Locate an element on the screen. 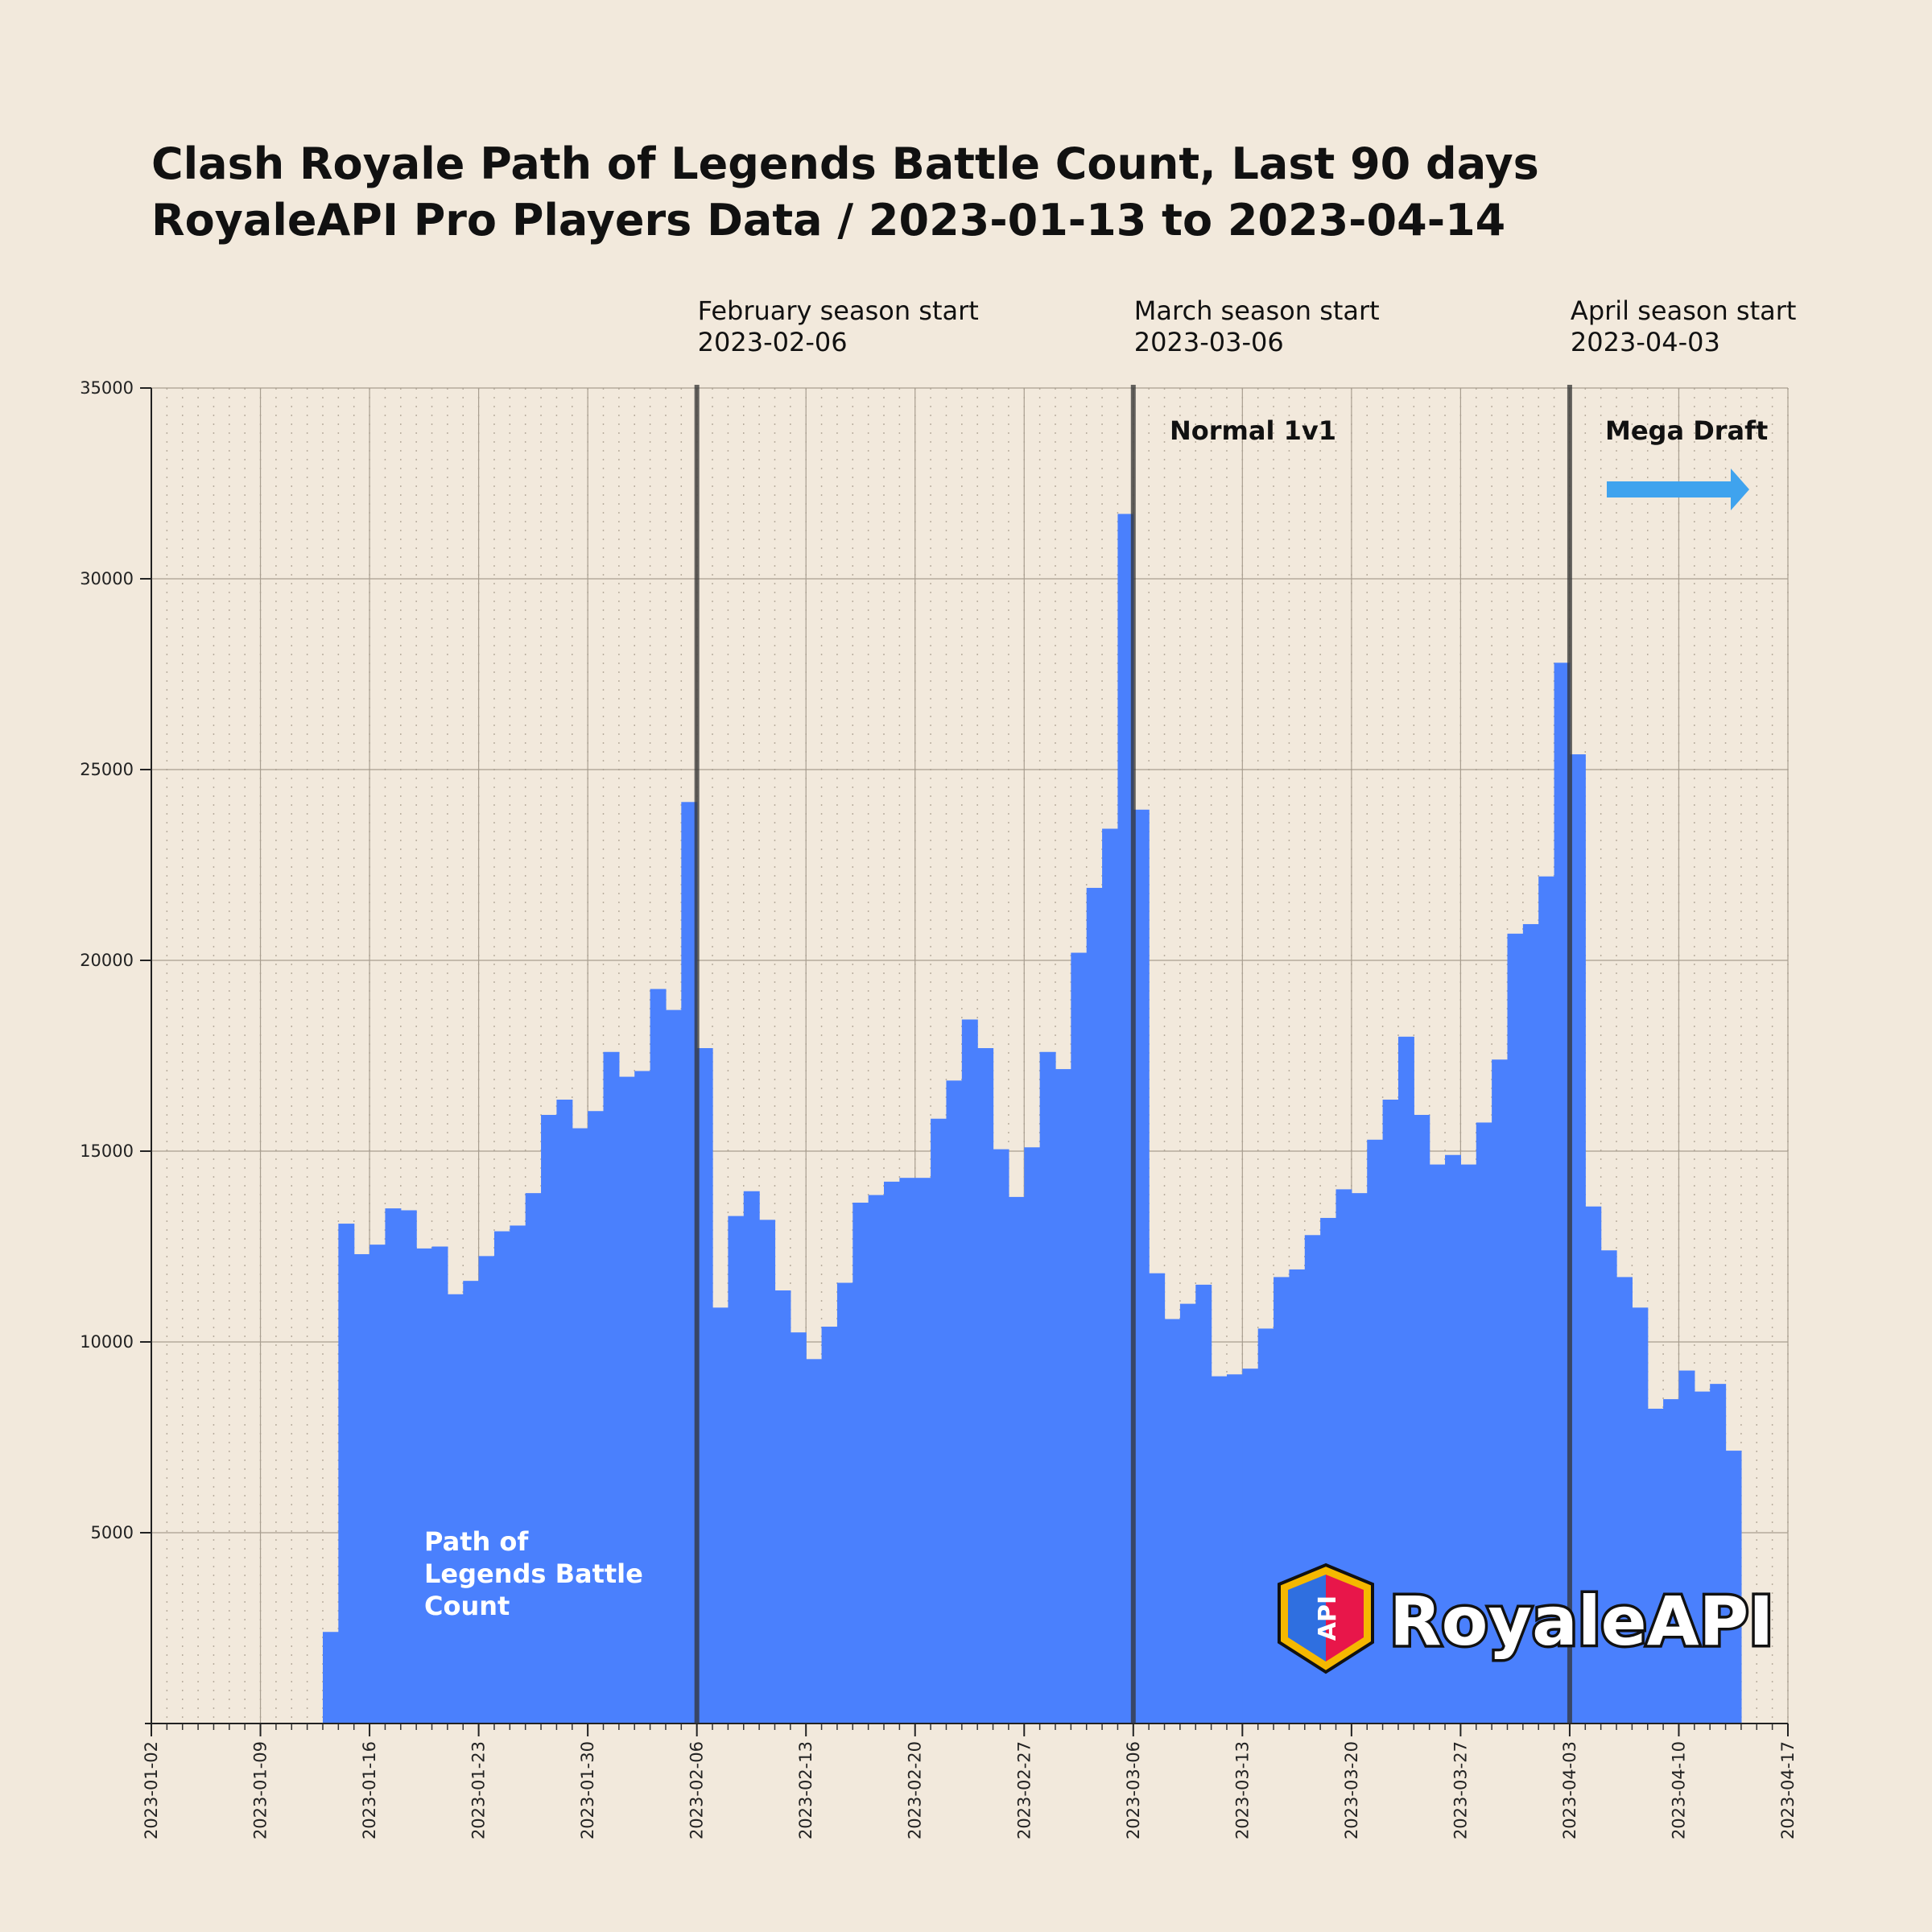 This screenshot has height=1932, width=1932. y-tick-label: 30000 is located at coordinates (107, 578).